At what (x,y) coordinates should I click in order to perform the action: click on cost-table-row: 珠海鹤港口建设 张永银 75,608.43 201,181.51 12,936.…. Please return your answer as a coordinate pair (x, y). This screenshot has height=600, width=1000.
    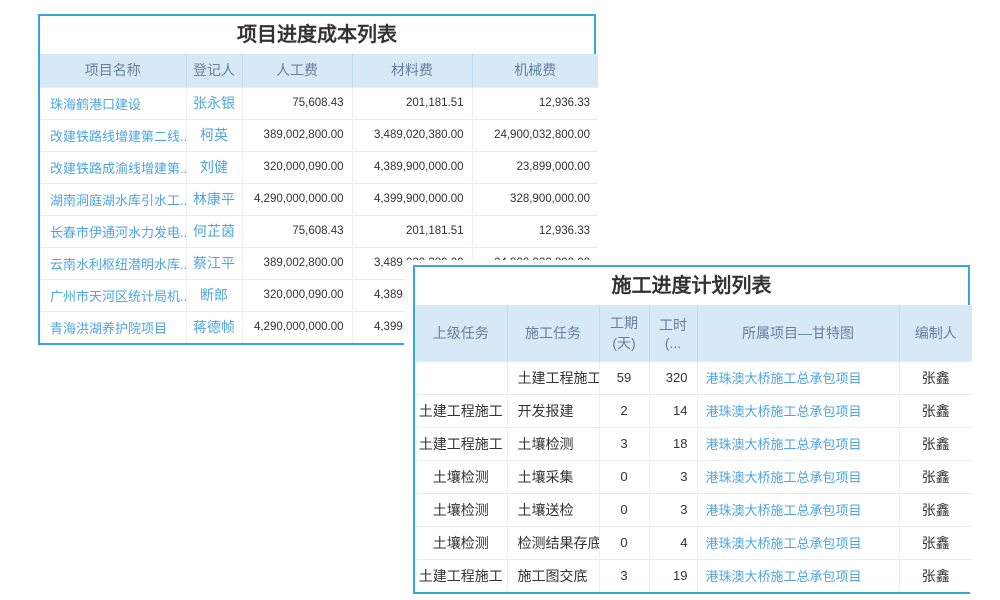
    Looking at the image, I should click on (319, 102).